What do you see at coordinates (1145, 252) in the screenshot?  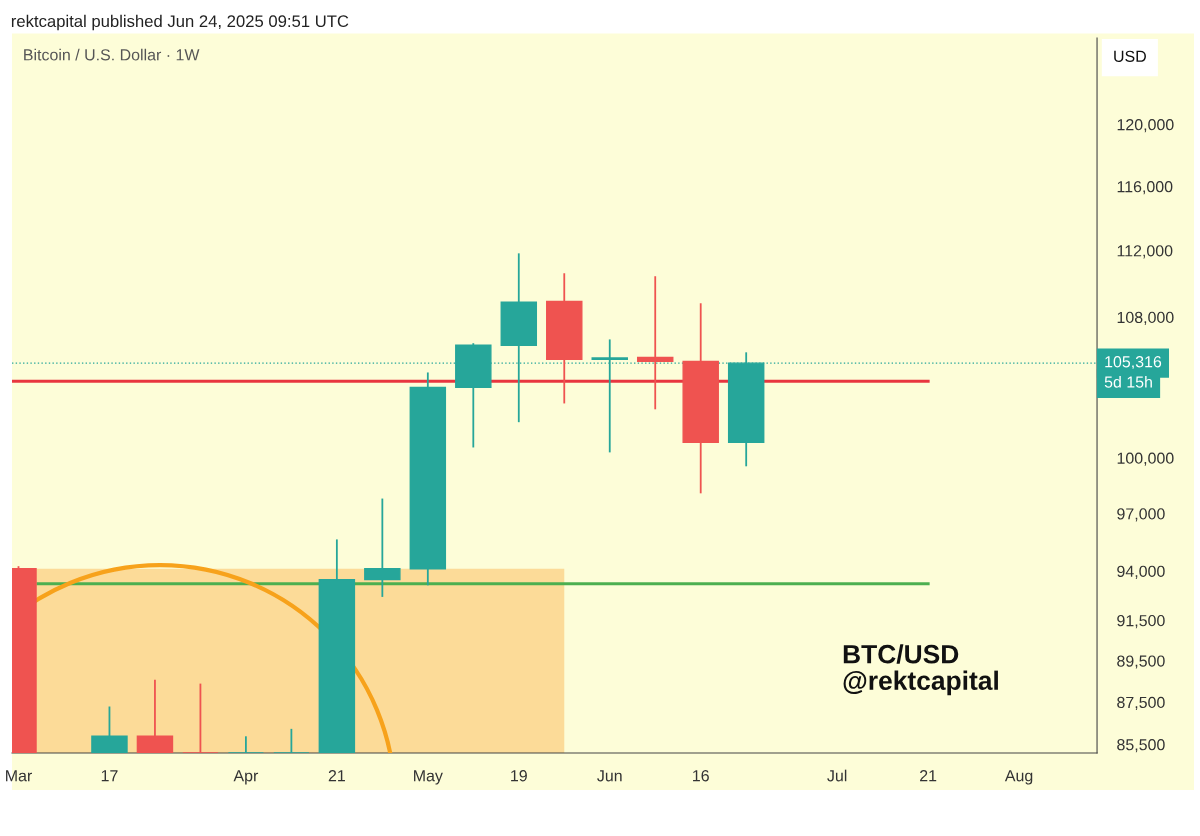 I see `y-tick-label: 112,000` at bounding box center [1145, 252].